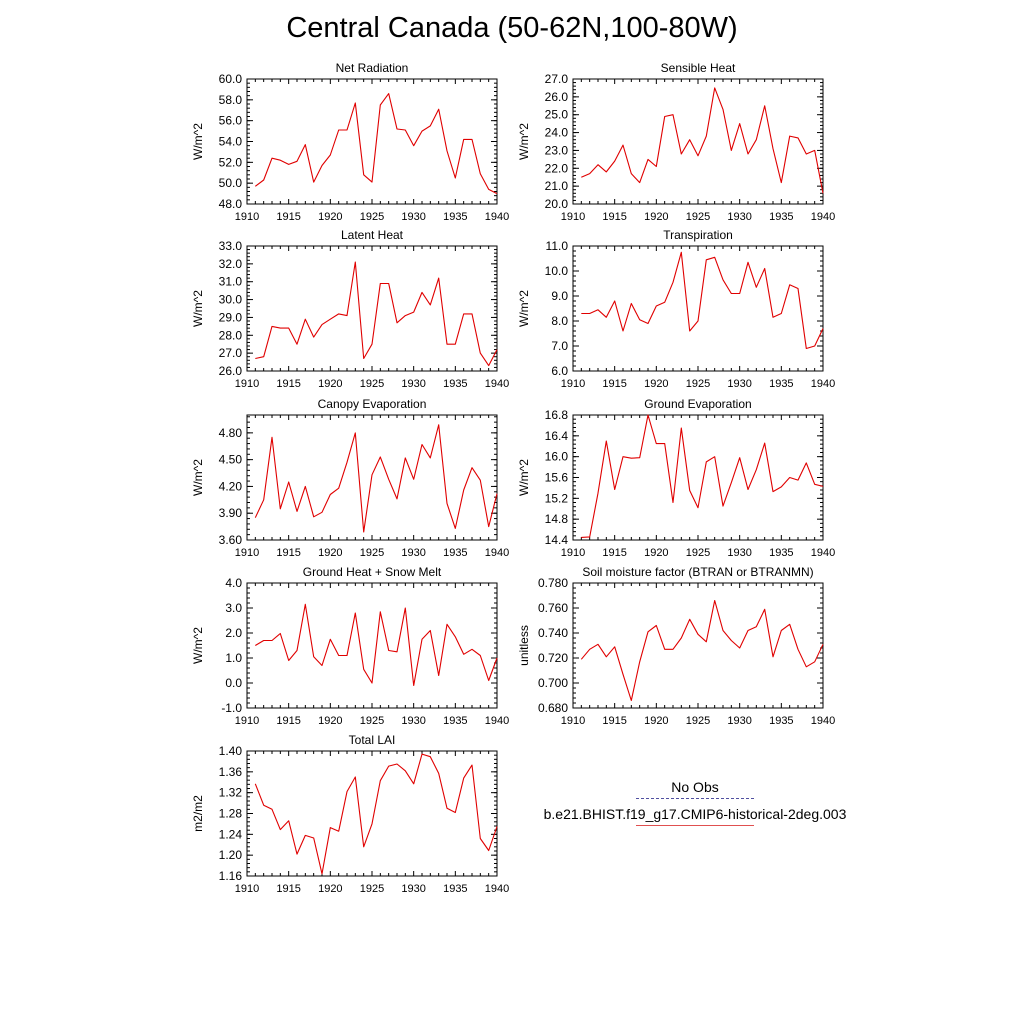 This screenshot has height=1024, width=1024. What do you see at coordinates (372, 740) in the screenshot?
I see `panel-title: Total LAI` at bounding box center [372, 740].